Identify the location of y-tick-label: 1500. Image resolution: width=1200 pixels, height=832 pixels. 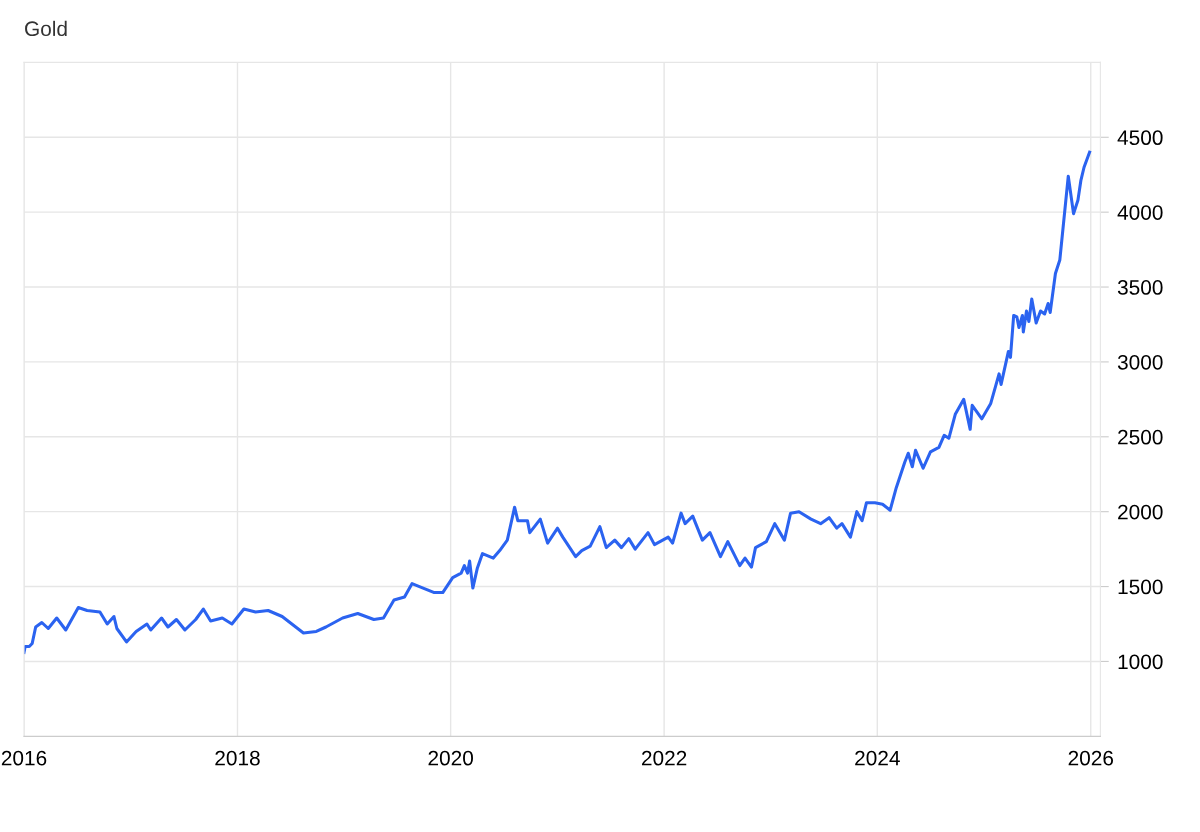
(1140, 587).